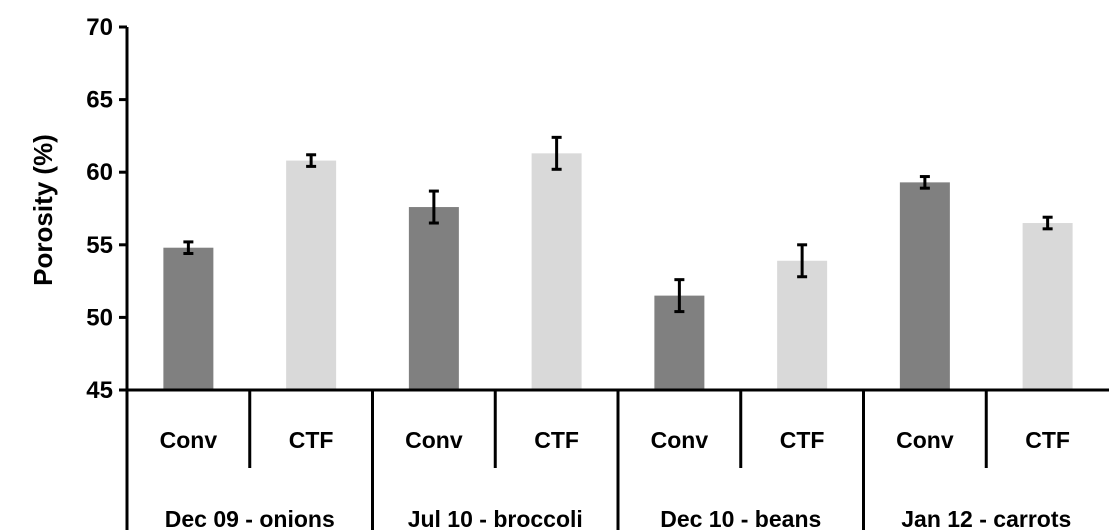  Describe the element at coordinates (107, 209) in the screenshot. I see `y-axis: 45 50 55 60 65 70` at that location.